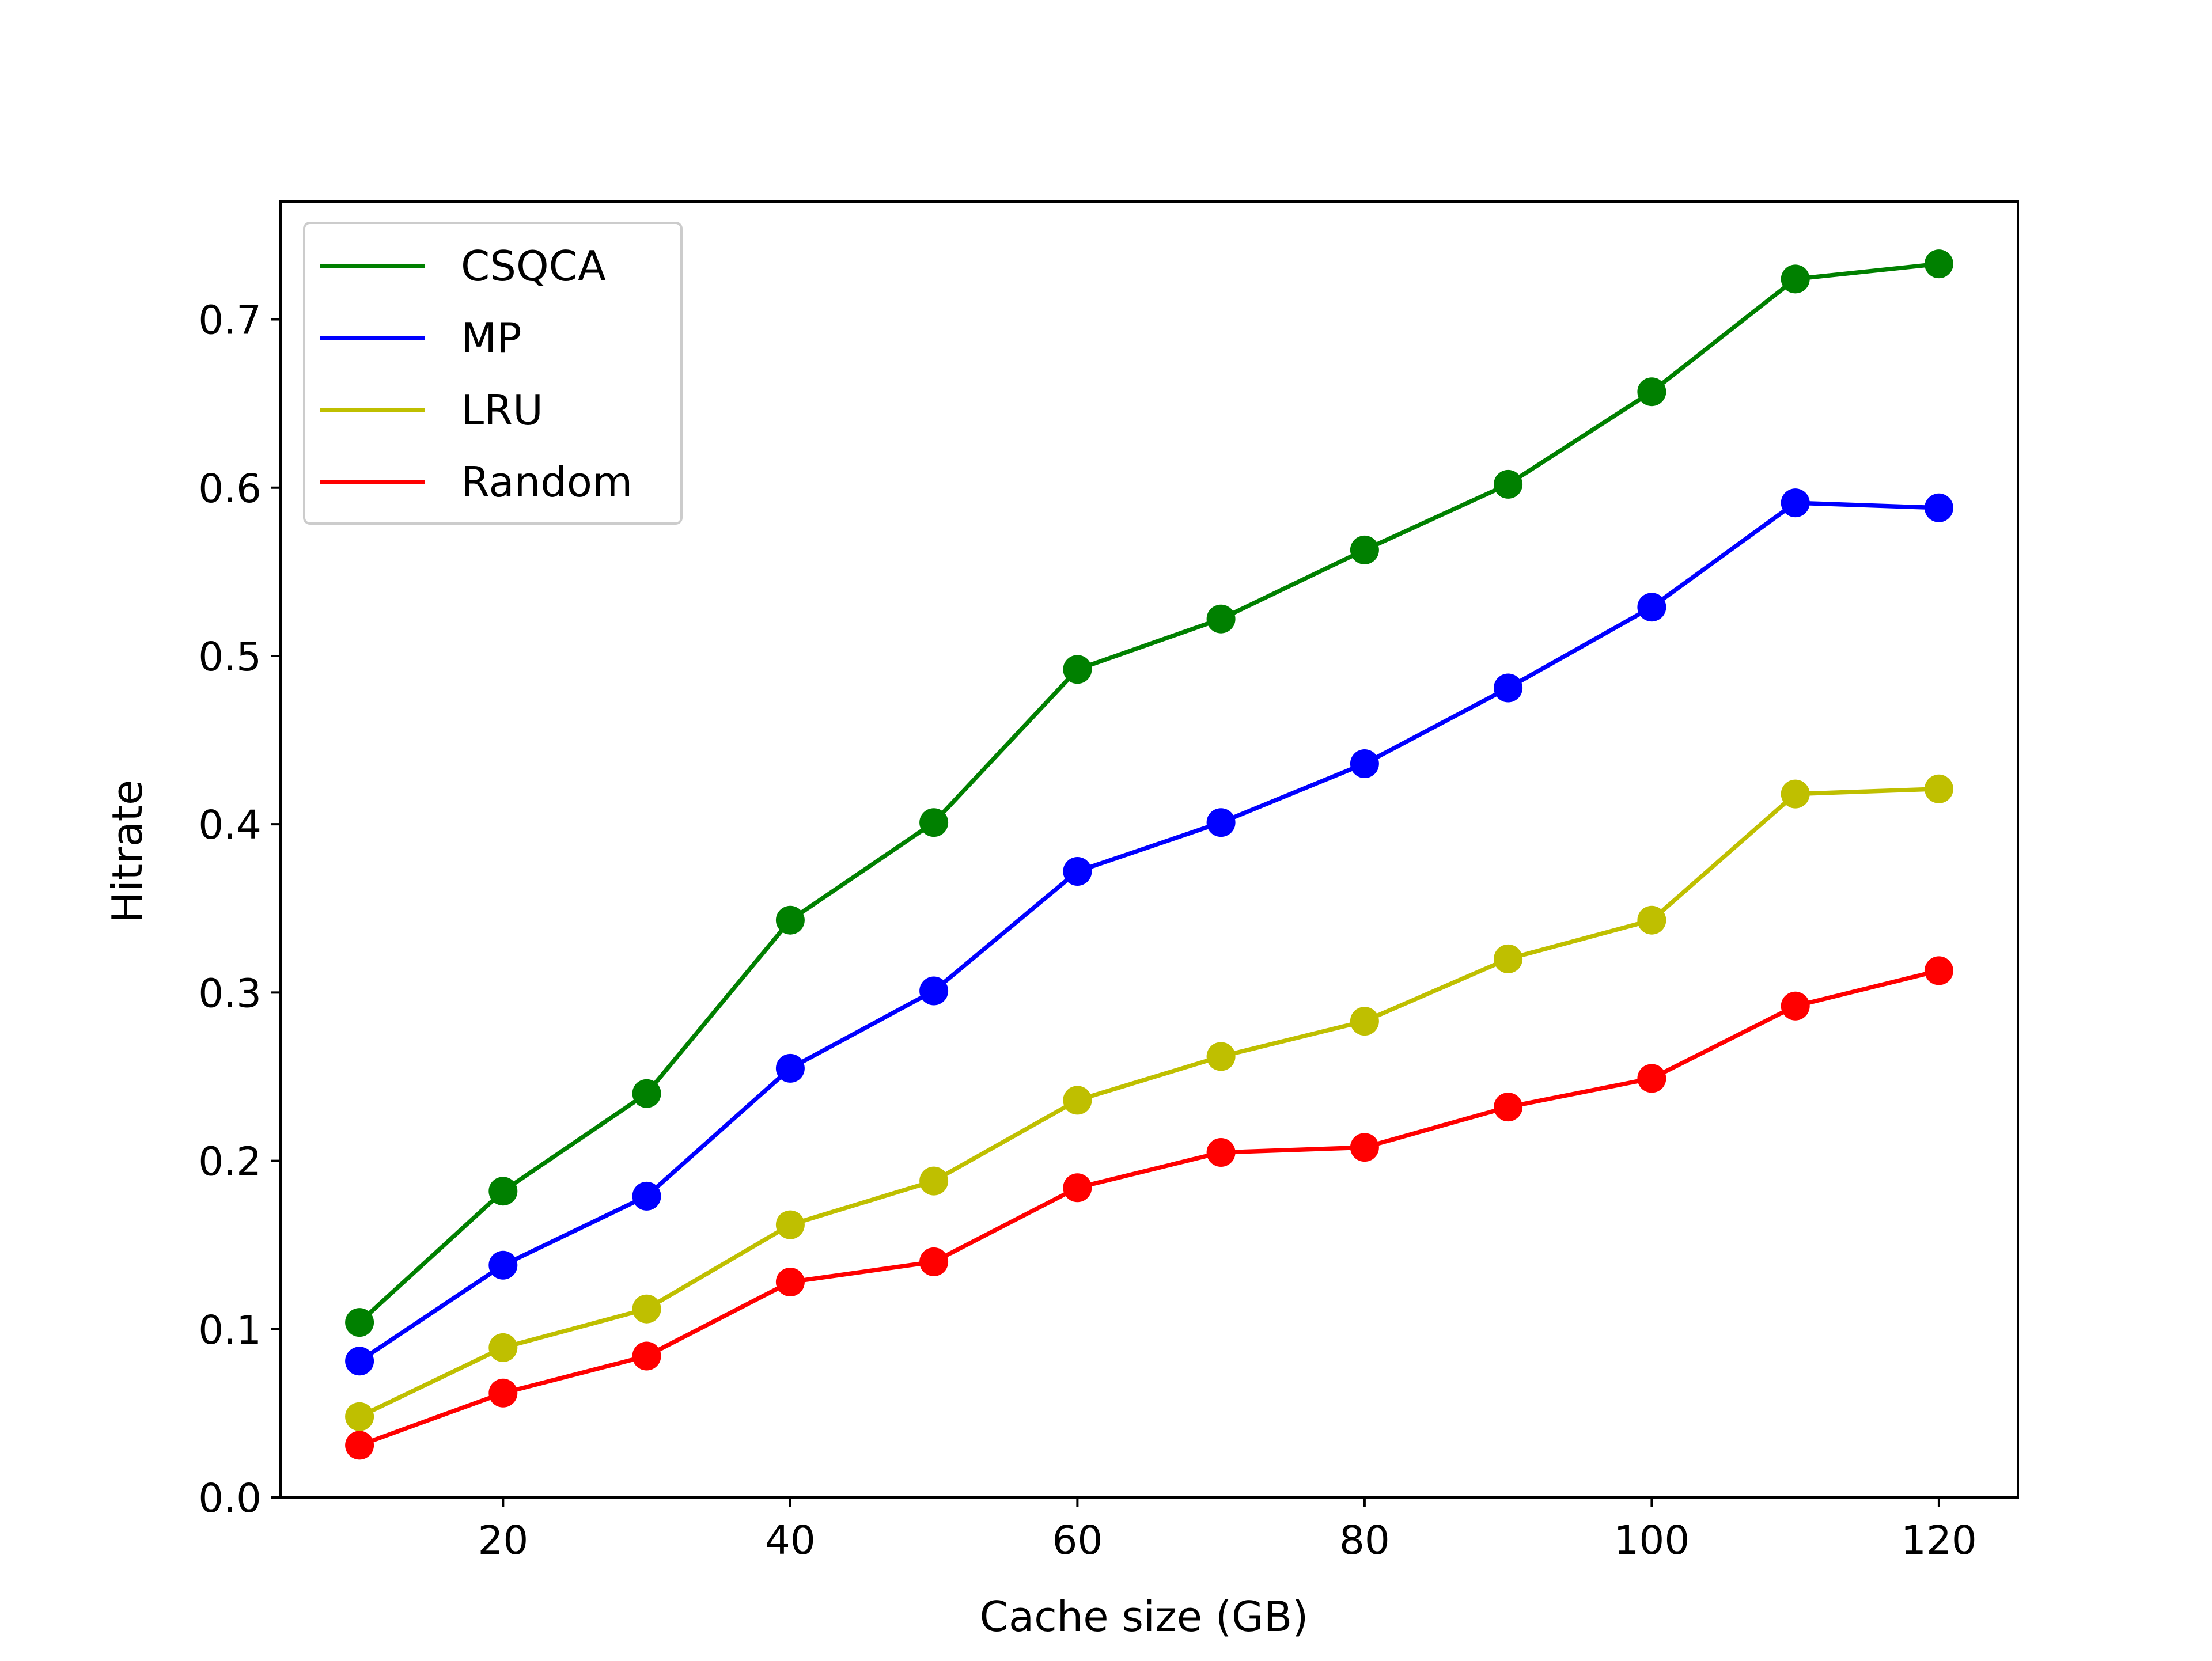  Describe the element at coordinates (230, 657) in the screenshot. I see `y-tick-label: 0.5` at that location.